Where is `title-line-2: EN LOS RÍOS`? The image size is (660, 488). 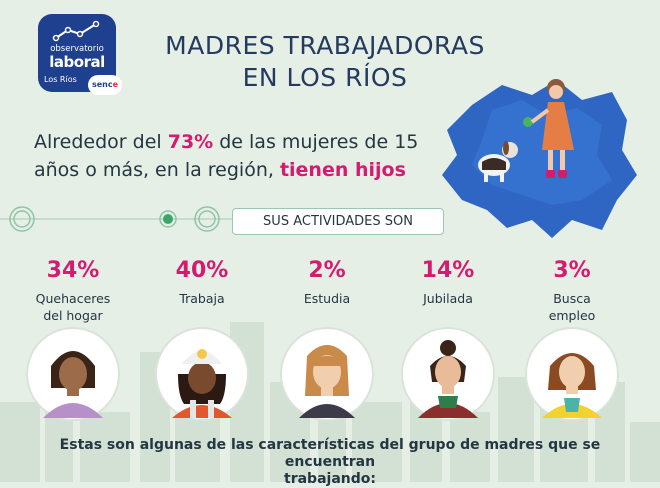
title-line-2: EN LOS RÍOS is located at coordinates (325, 77).